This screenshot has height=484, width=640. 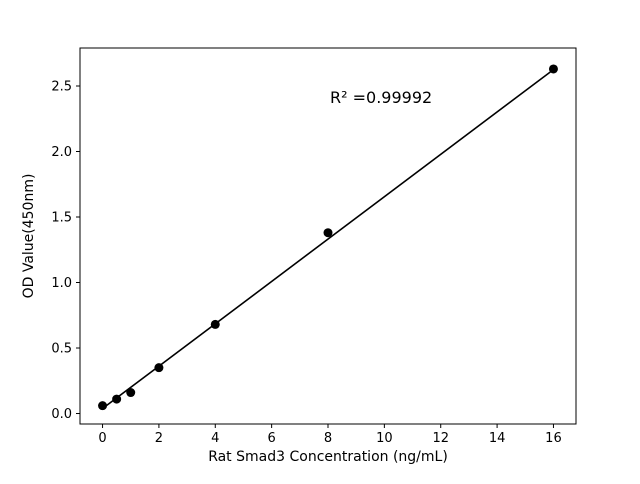 I want to click on x-tick-label: 16, so click(x=553, y=438).